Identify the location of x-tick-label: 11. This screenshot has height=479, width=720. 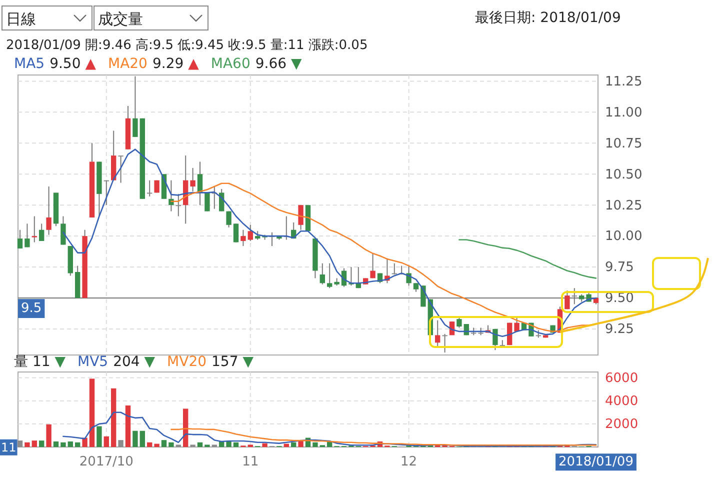
(250, 462).